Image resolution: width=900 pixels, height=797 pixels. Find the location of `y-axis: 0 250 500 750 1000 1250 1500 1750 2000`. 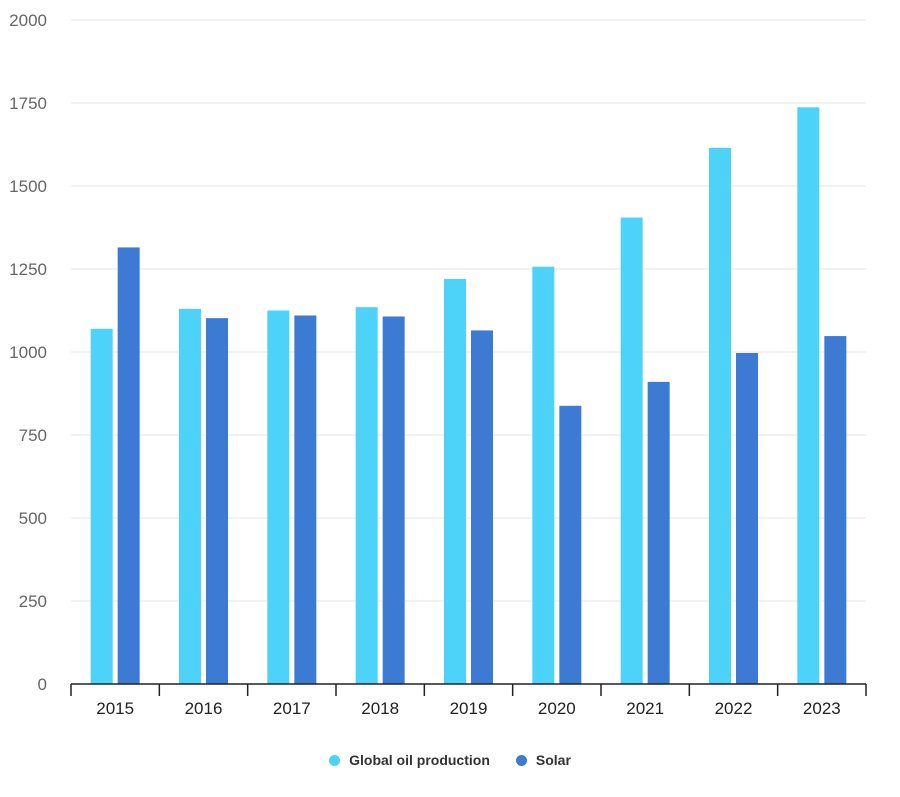

y-axis: 0 250 500 750 1000 1250 1500 1750 2000 is located at coordinates (28, 352).